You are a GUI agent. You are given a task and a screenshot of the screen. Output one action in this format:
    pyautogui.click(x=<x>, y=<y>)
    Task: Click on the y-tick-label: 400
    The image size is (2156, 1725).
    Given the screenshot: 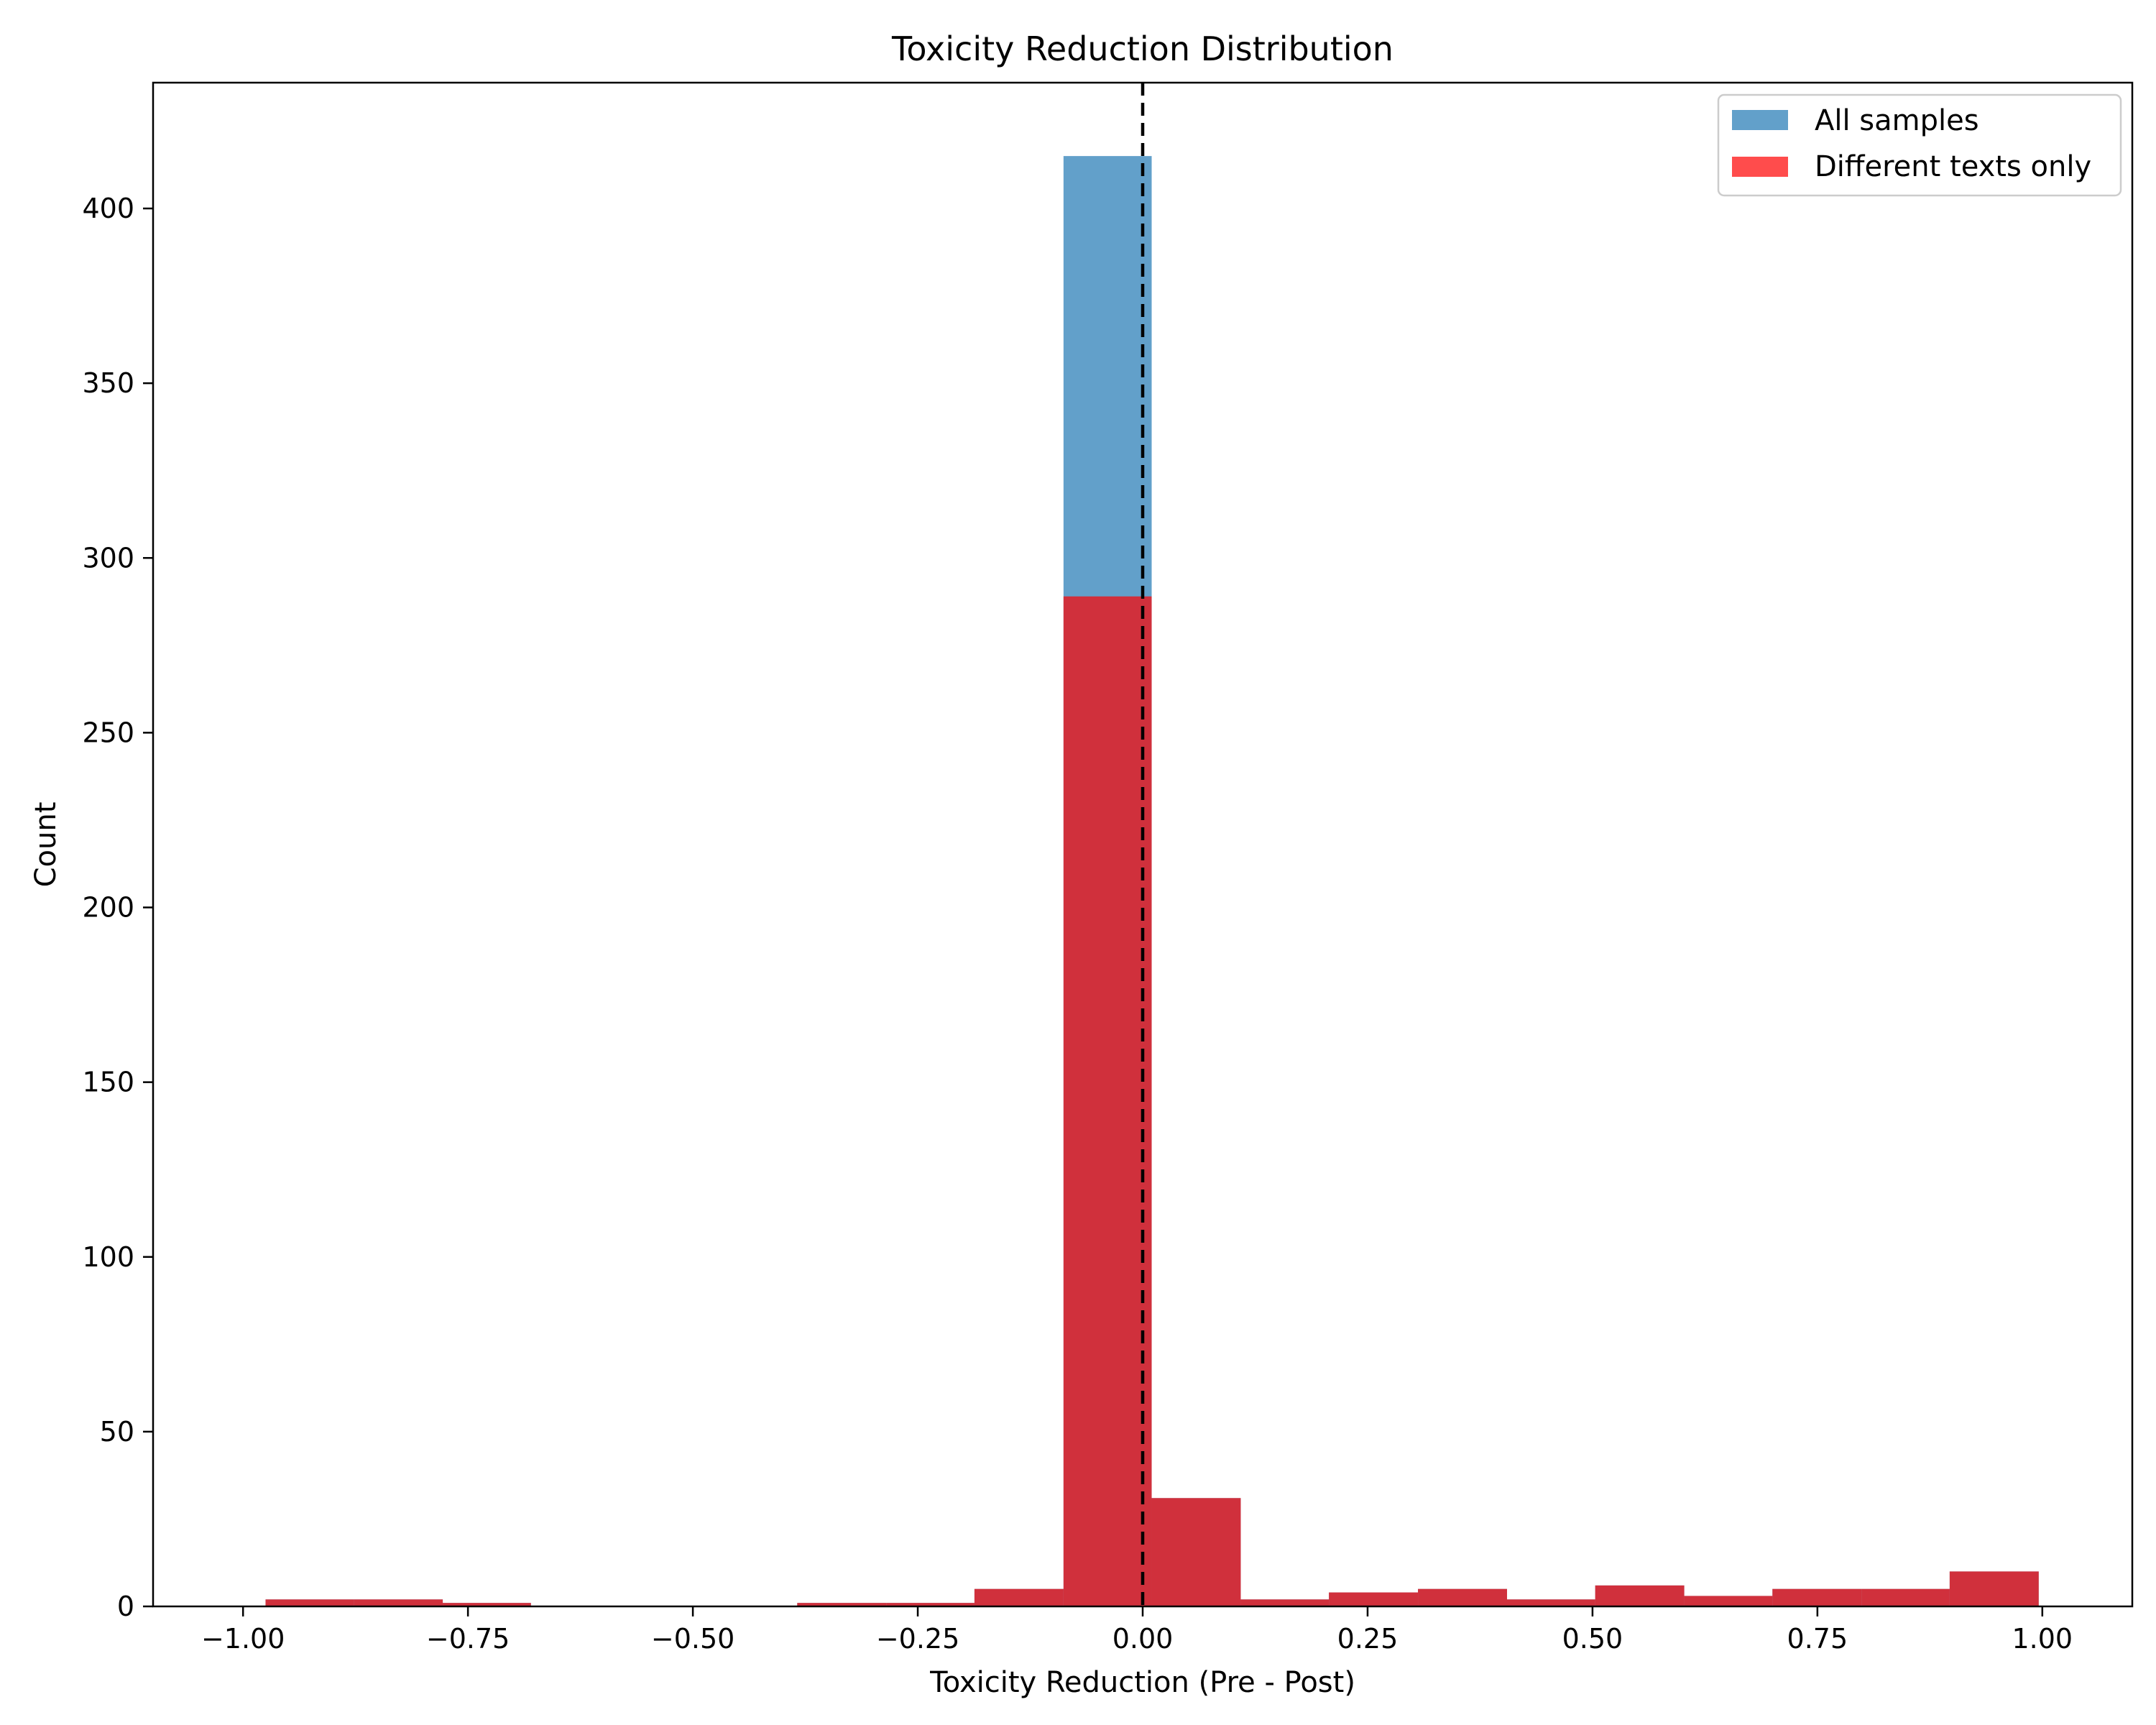 What is the action you would take?
    pyautogui.click(x=108, y=208)
    